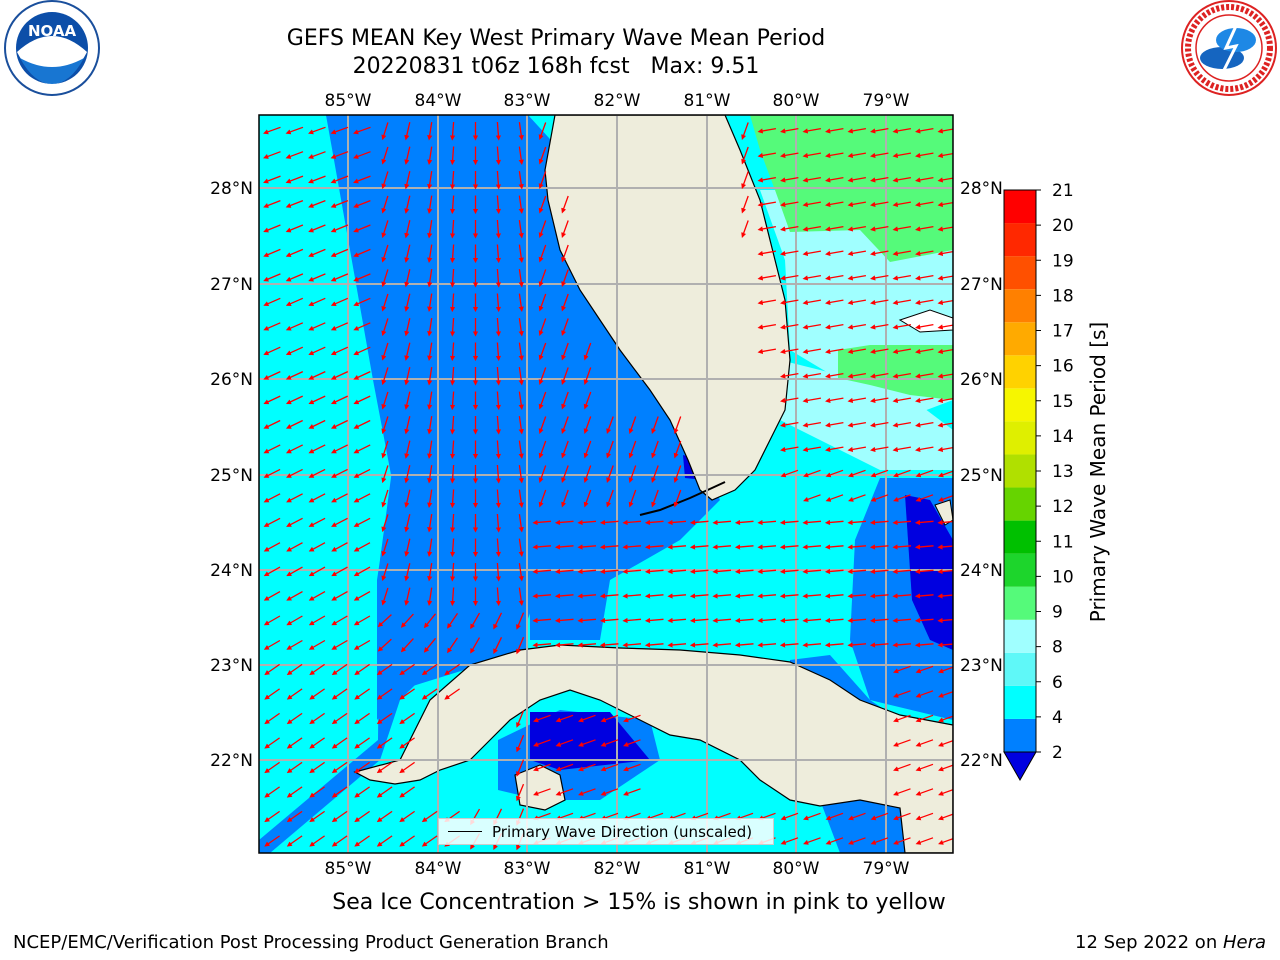 The height and width of the screenshot is (960, 1280). I want to click on lon-label-top: 82°W, so click(617, 101).